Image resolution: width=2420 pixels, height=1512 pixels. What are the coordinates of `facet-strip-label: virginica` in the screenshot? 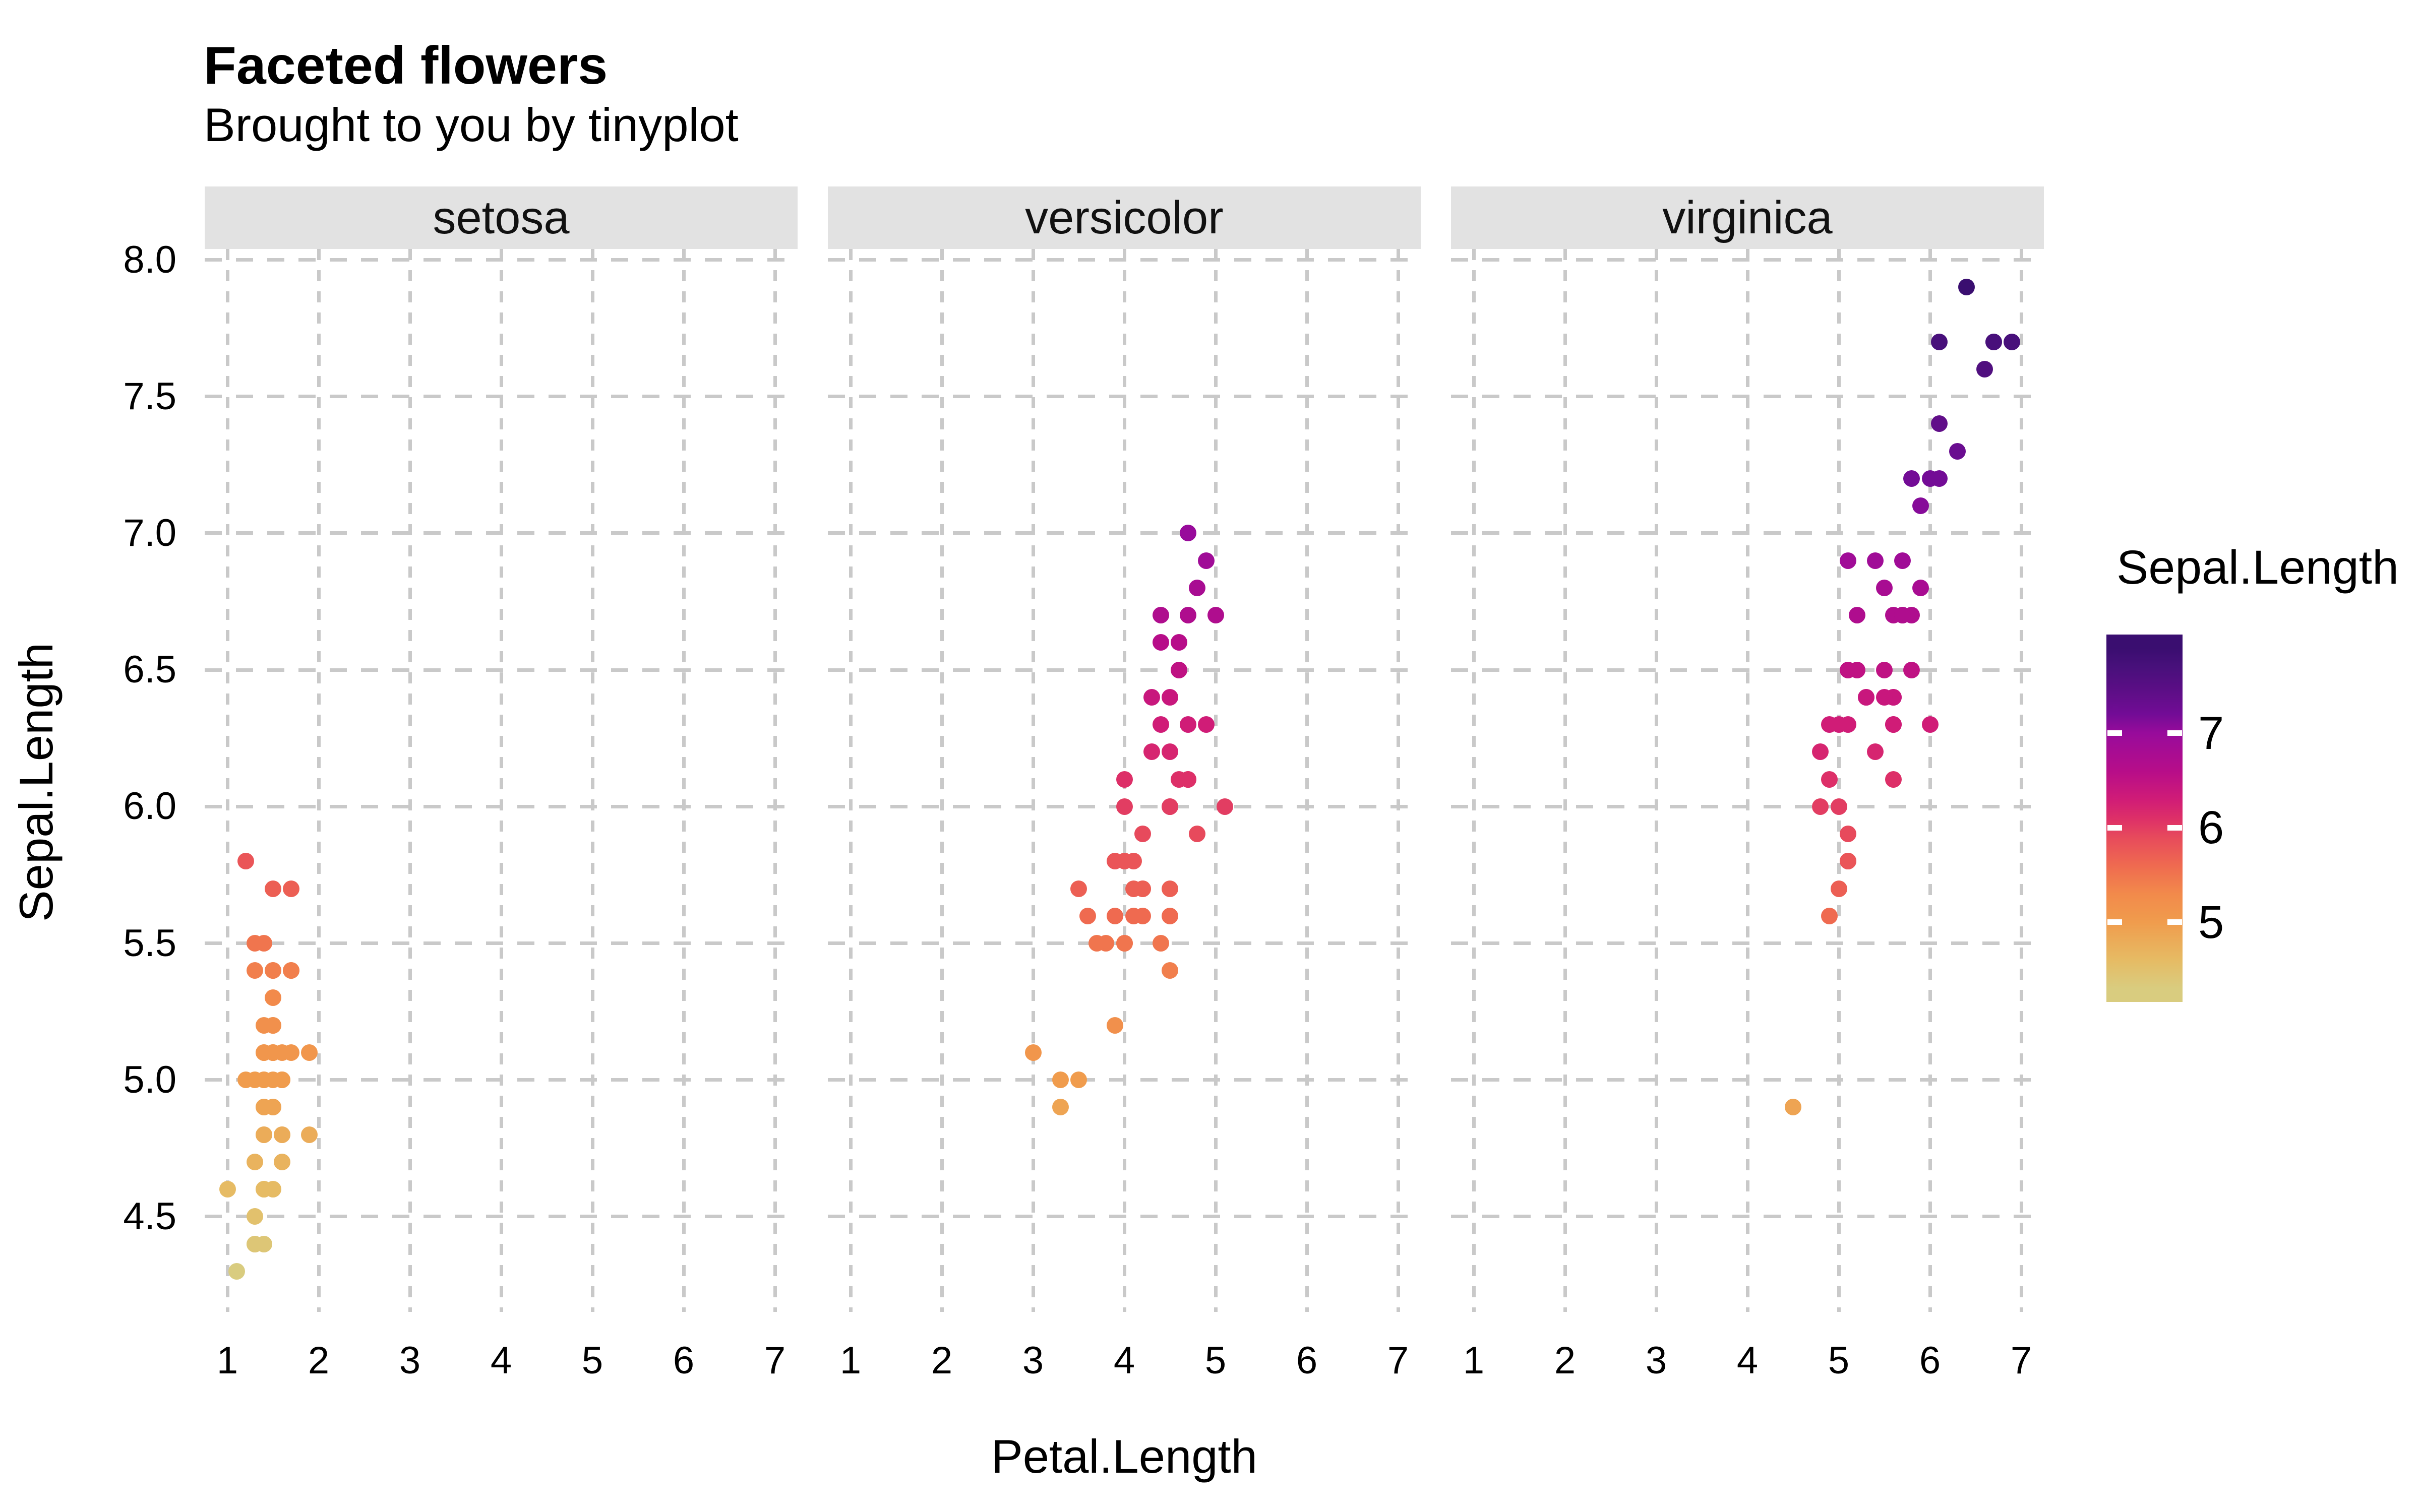 It's located at (1747, 217).